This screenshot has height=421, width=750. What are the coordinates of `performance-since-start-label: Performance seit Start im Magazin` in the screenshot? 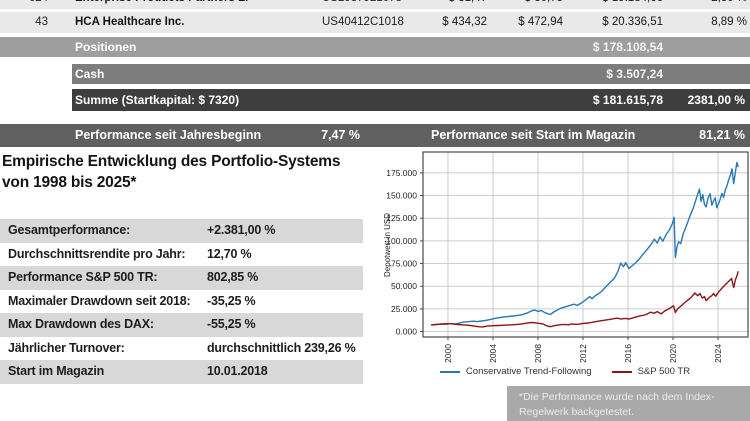 It's located at (533, 135).